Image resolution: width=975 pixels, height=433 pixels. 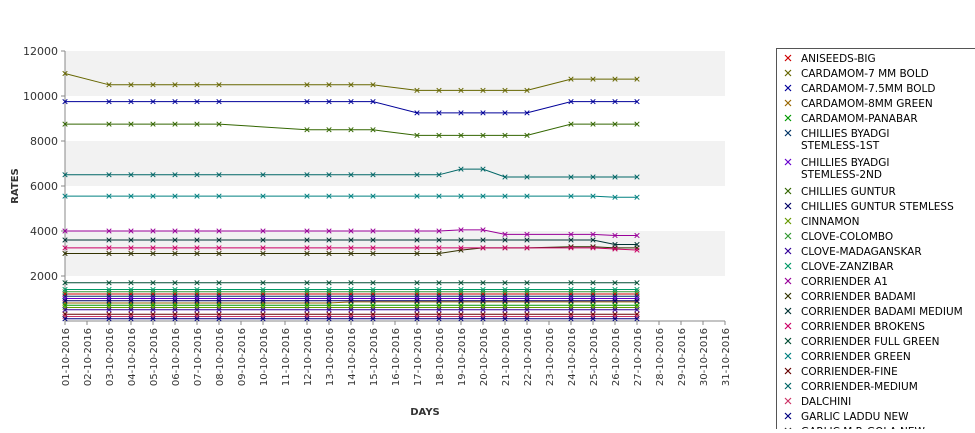 I want to click on legend-label: CLOVE-COLOMBO, so click(x=847, y=237).